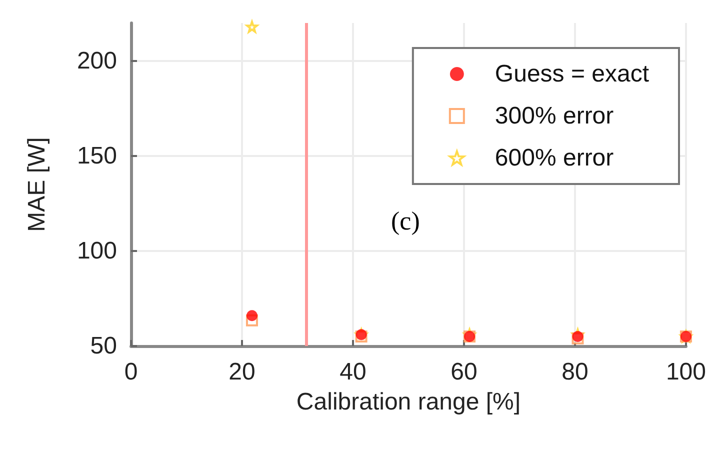 The height and width of the screenshot is (453, 717). Describe the element at coordinates (686, 372) in the screenshot. I see `x-tick-label: 100` at that location.